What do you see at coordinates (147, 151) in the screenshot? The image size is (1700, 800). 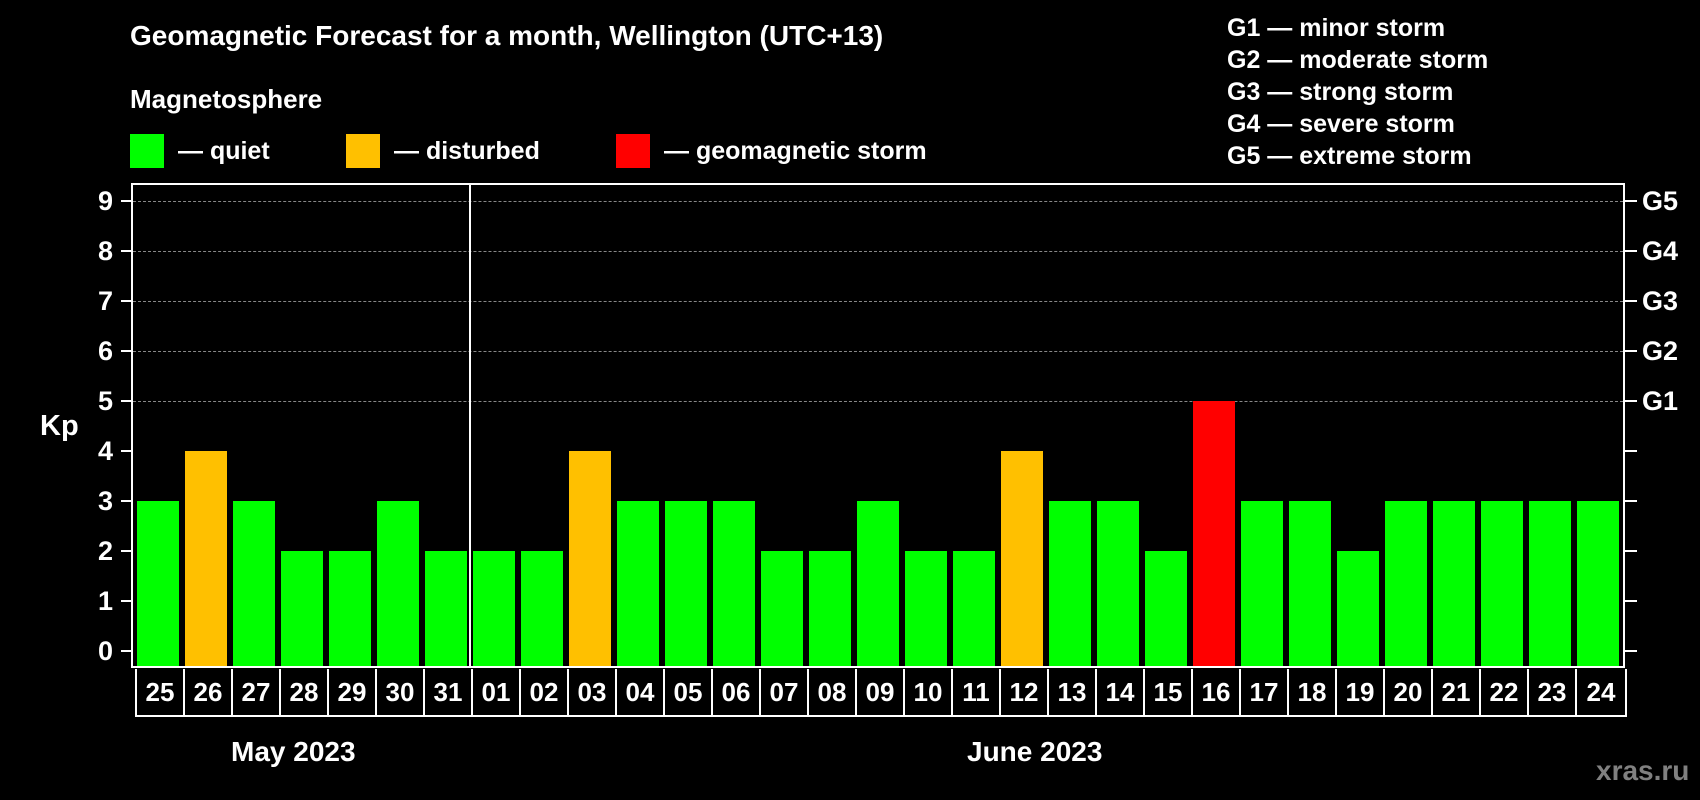 I see `quiet-swatch-icon` at bounding box center [147, 151].